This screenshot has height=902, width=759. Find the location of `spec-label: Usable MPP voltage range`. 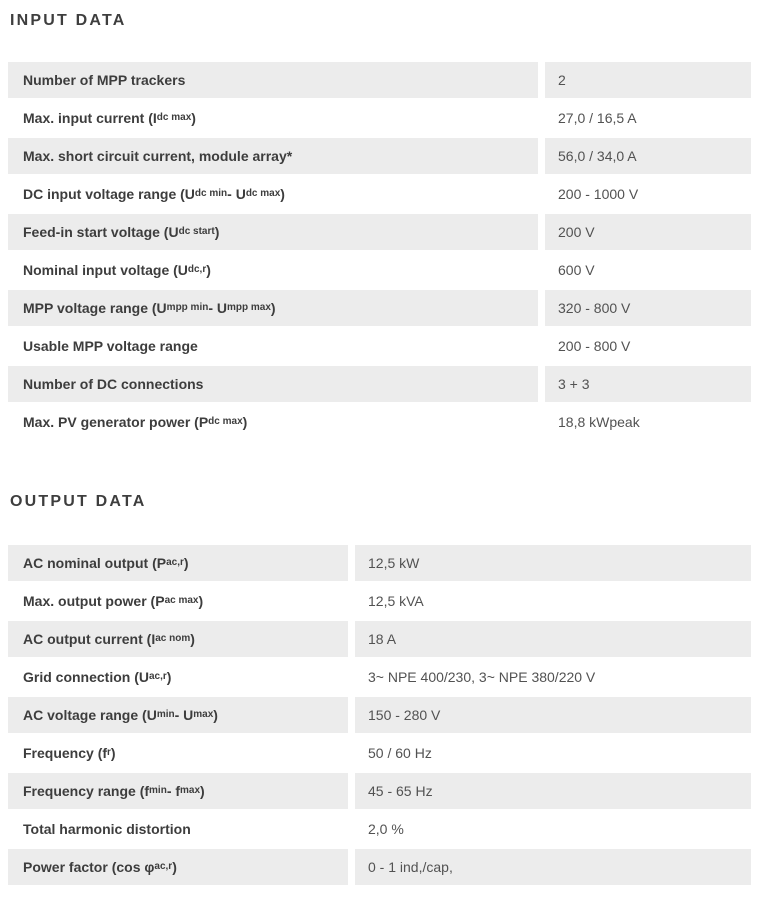

spec-label: Usable MPP voltage range is located at coordinates (273, 346).